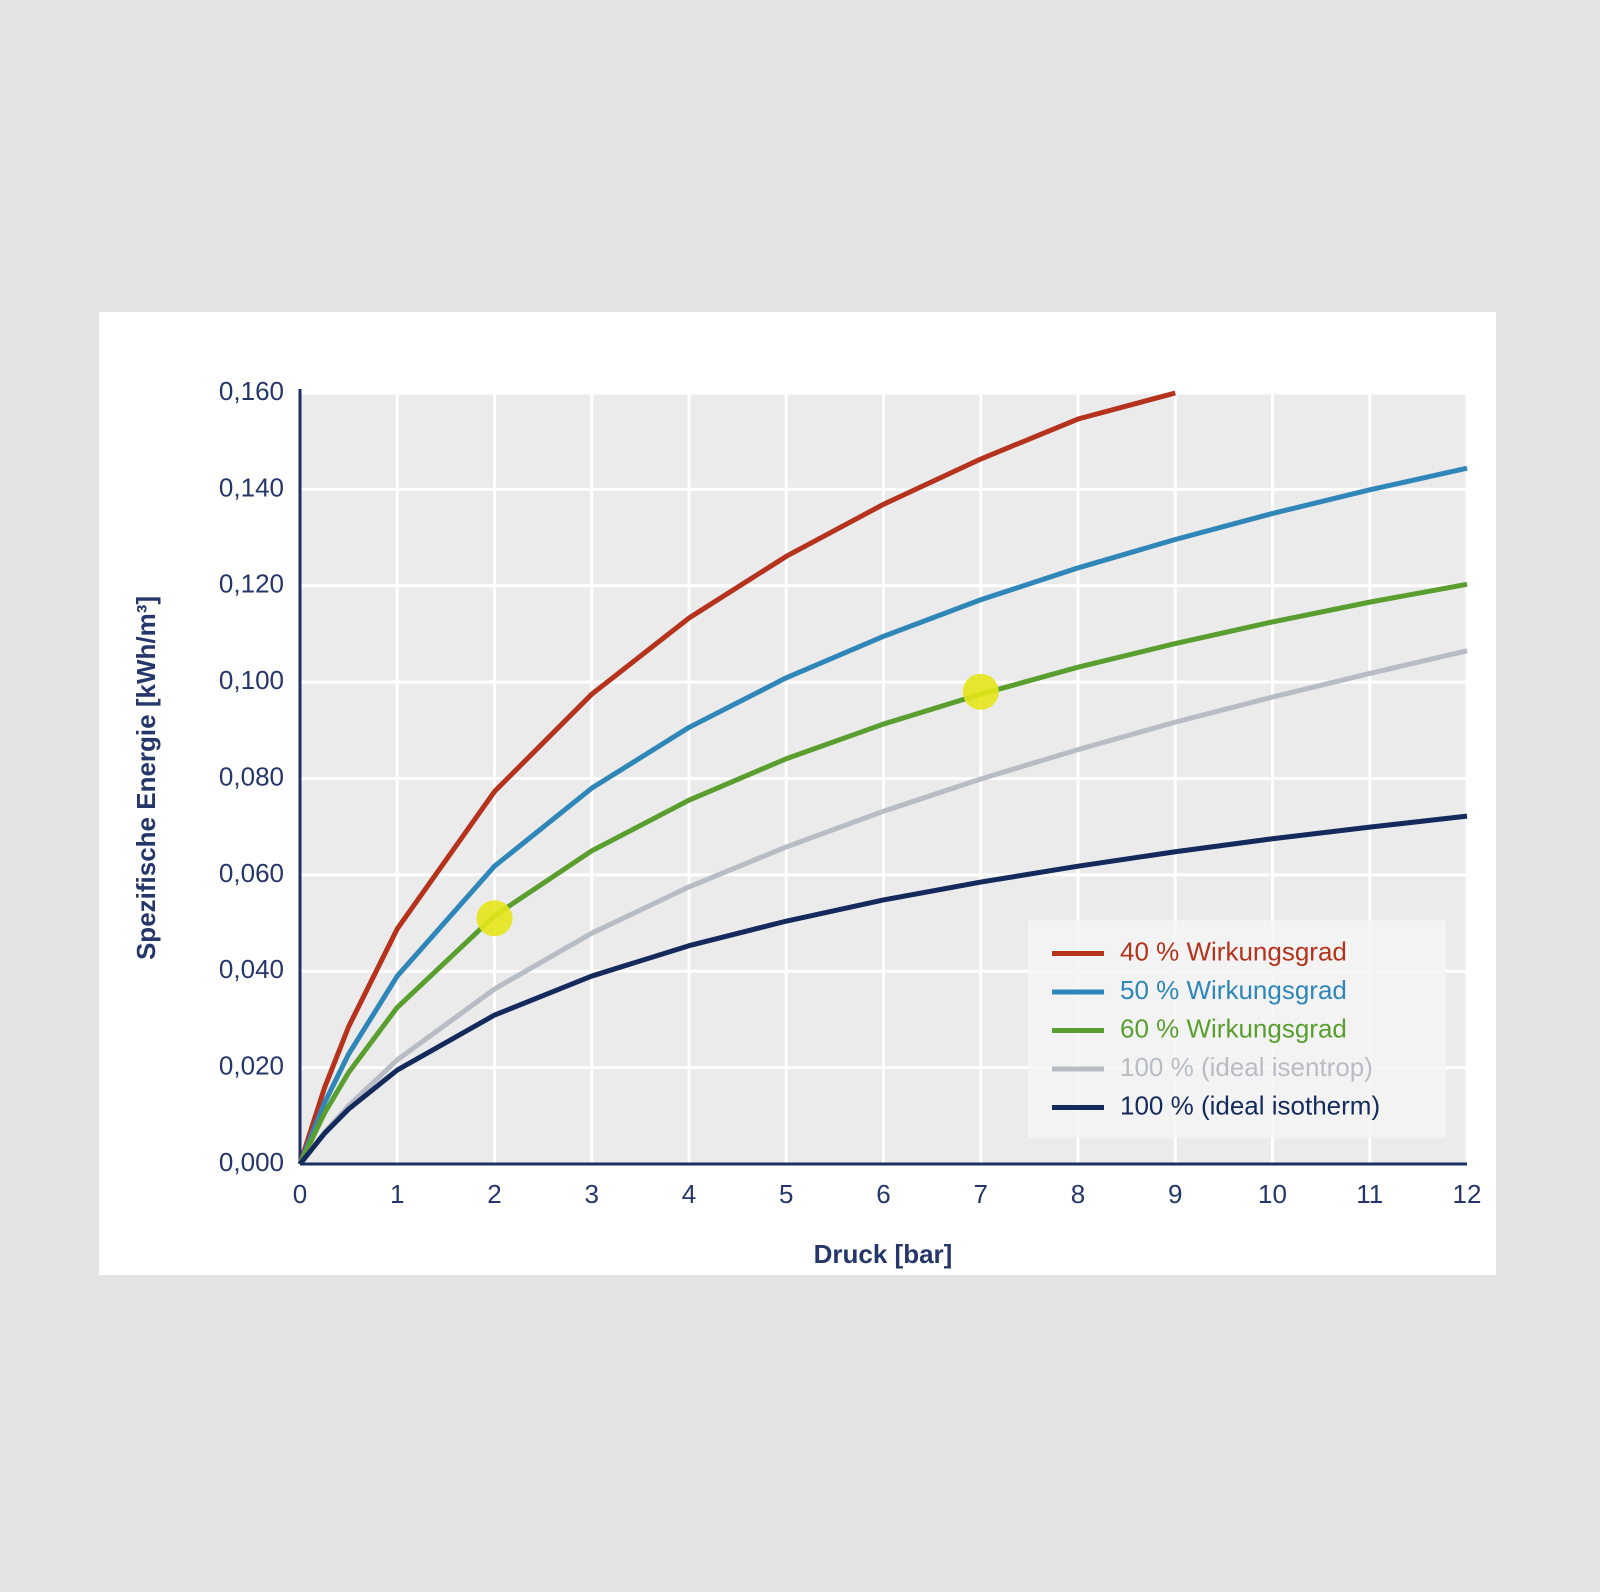 The width and height of the screenshot is (1600, 1592). What do you see at coordinates (883, 1254) in the screenshot?
I see `x-axis-title: Druck [bar]` at bounding box center [883, 1254].